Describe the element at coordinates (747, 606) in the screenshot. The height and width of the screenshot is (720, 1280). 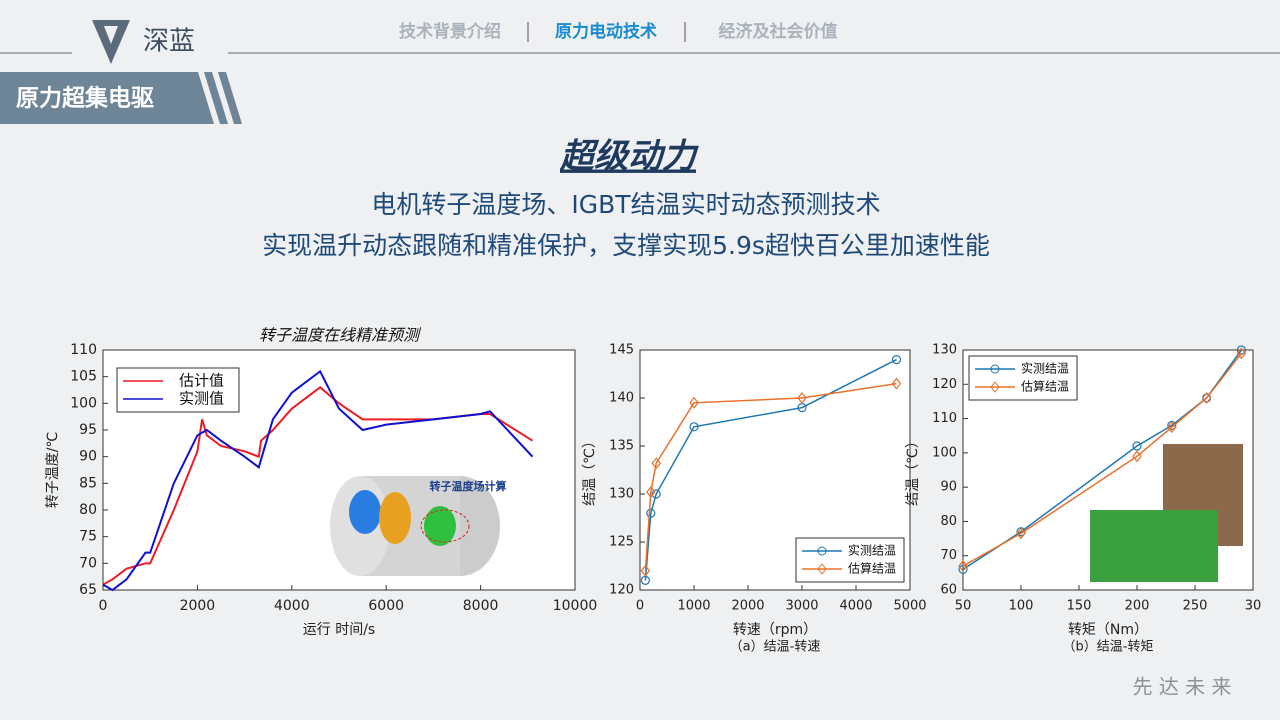
I see `x-tick-label: 2000` at that location.